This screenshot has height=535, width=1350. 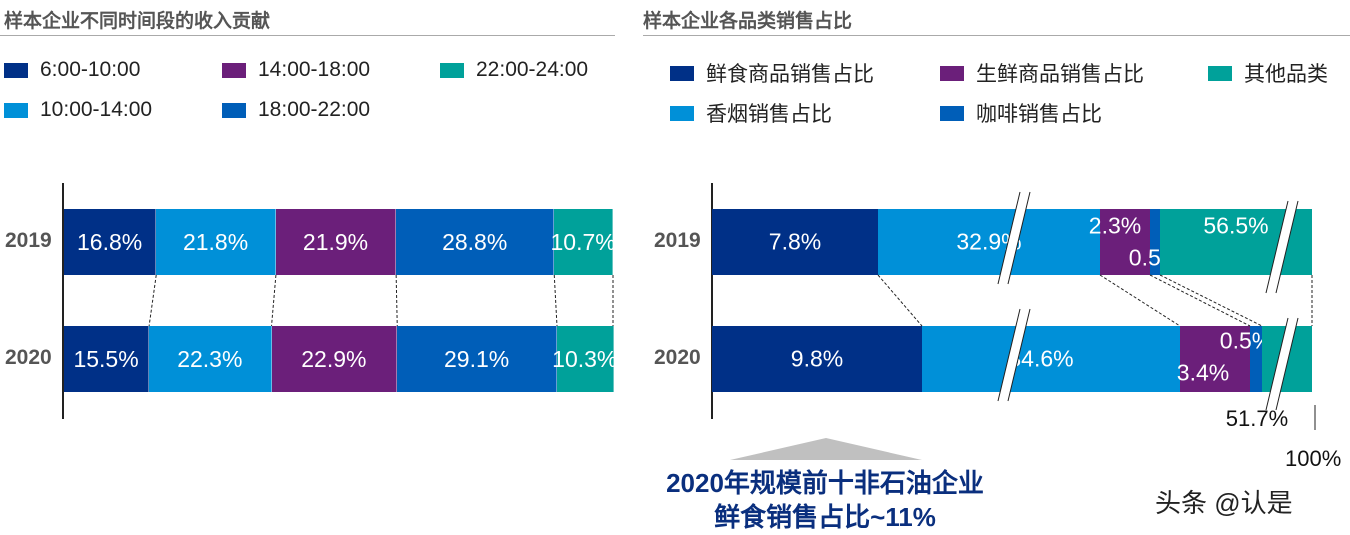 What do you see at coordinates (314, 69) in the screenshot?
I see `legend-label: 14:00-18:00` at bounding box center [314, 69].